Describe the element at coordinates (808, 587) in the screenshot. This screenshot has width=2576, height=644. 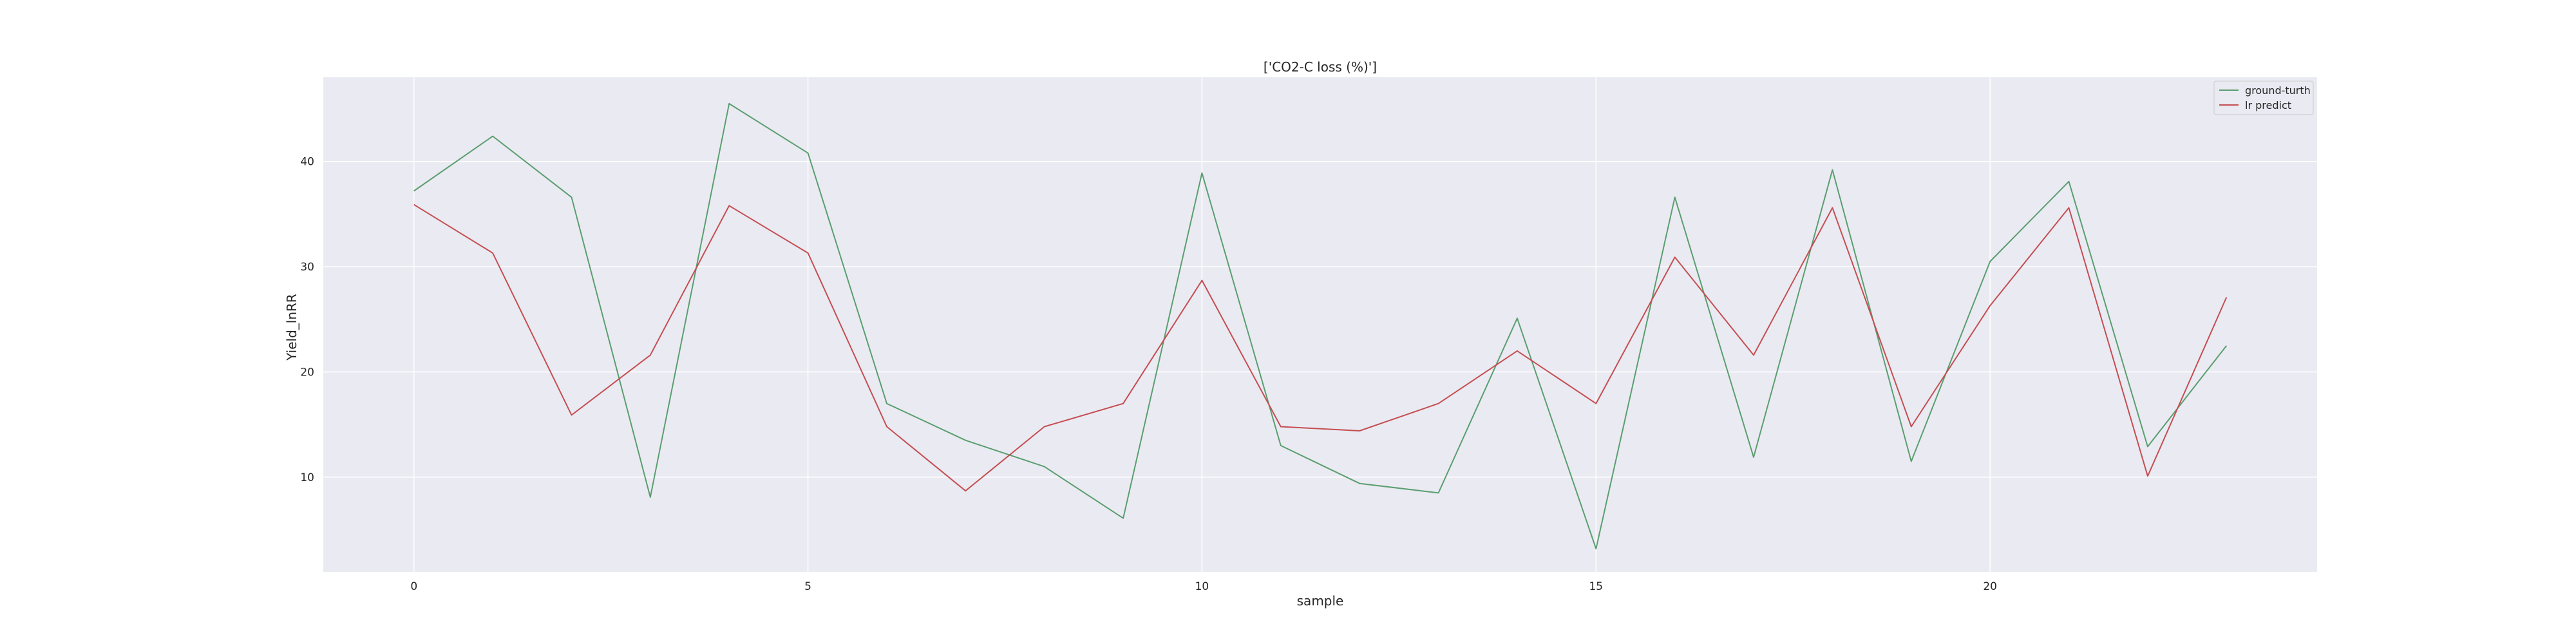
I see `x-tick-label: 5` at that location.